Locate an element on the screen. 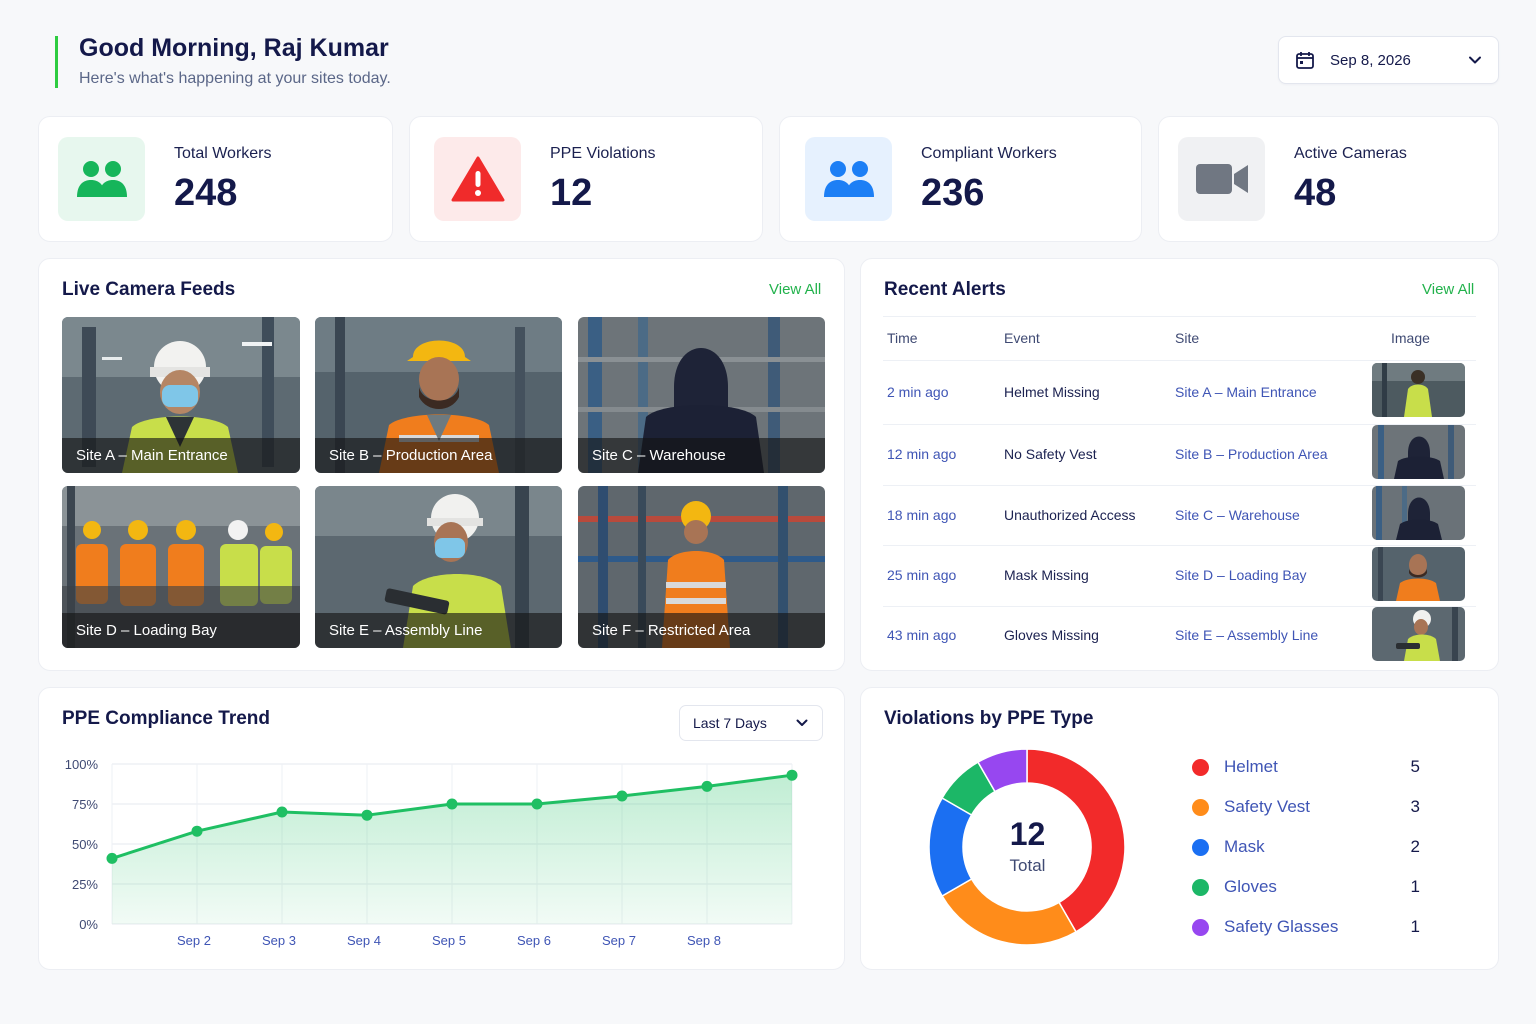 The width and height of the screenshot is (1536, 1024). alert-site: Site E – Assembly Line is located at coordinates (1247, 635).